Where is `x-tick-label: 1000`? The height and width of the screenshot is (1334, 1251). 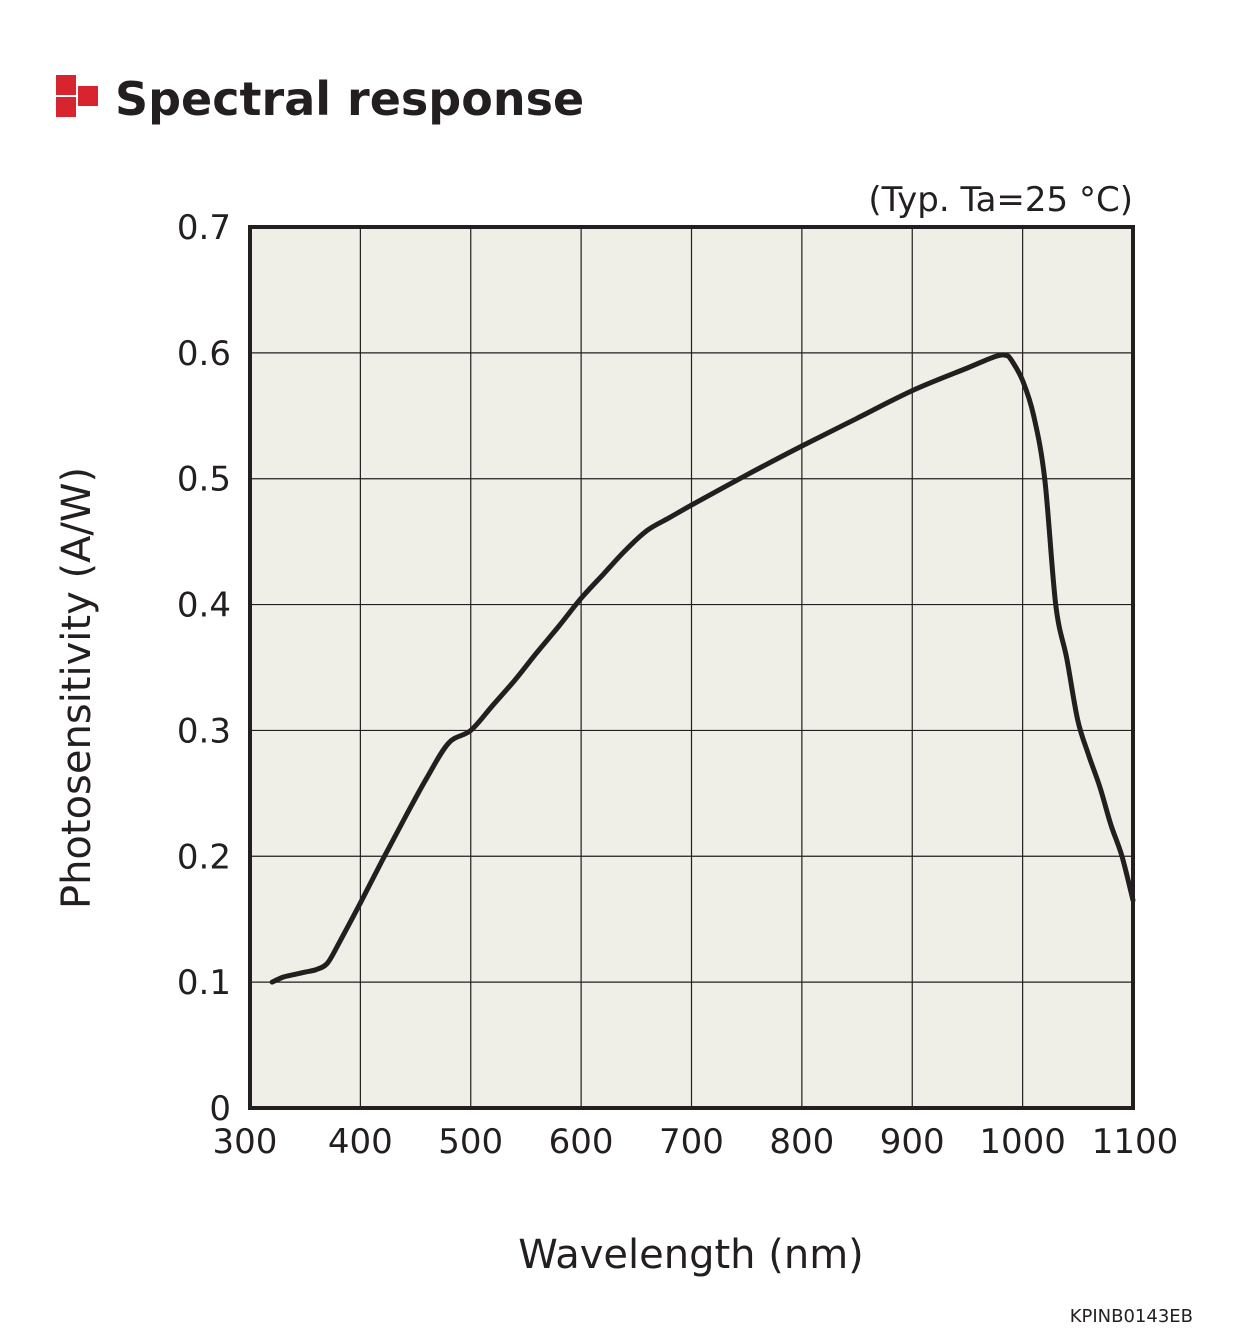
x-tick-label: 1000 is located at coordinates (1022, 1142).